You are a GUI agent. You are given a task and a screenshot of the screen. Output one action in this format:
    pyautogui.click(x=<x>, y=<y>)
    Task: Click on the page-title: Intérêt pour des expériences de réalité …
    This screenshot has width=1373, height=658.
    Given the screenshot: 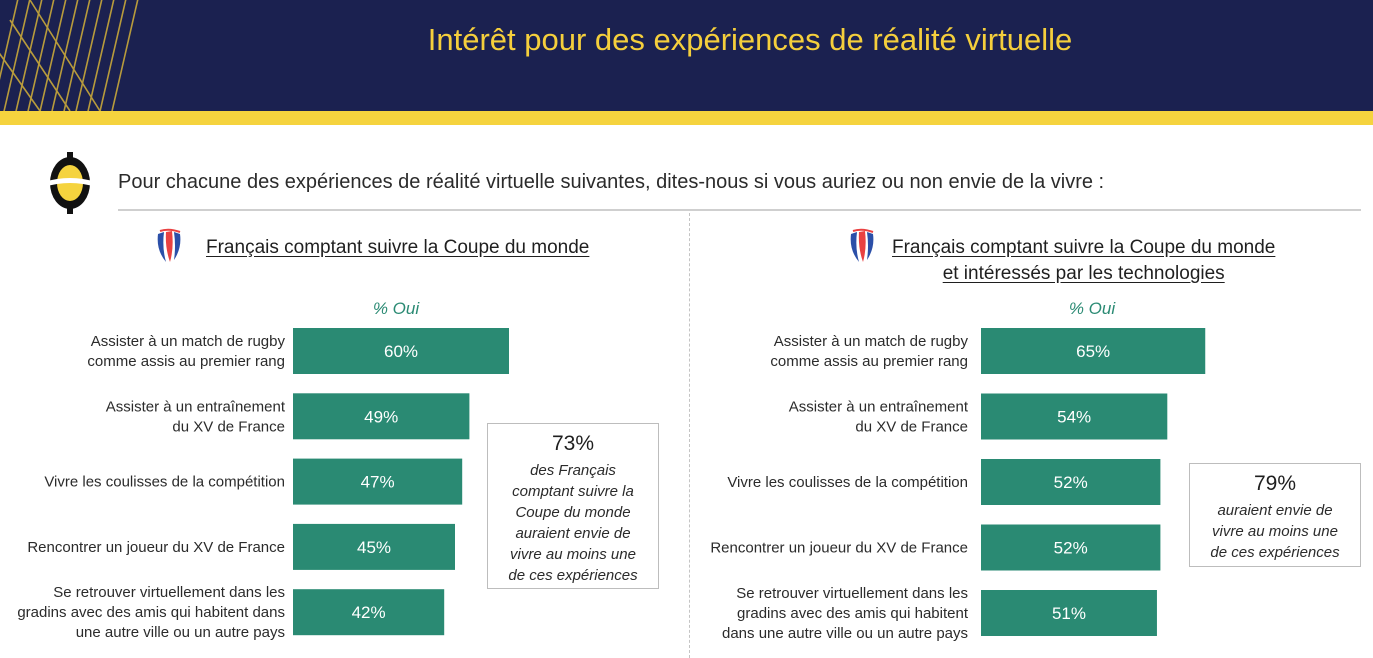 What is the action you would take?
    pyautogui.click(x=750, y=39)
    